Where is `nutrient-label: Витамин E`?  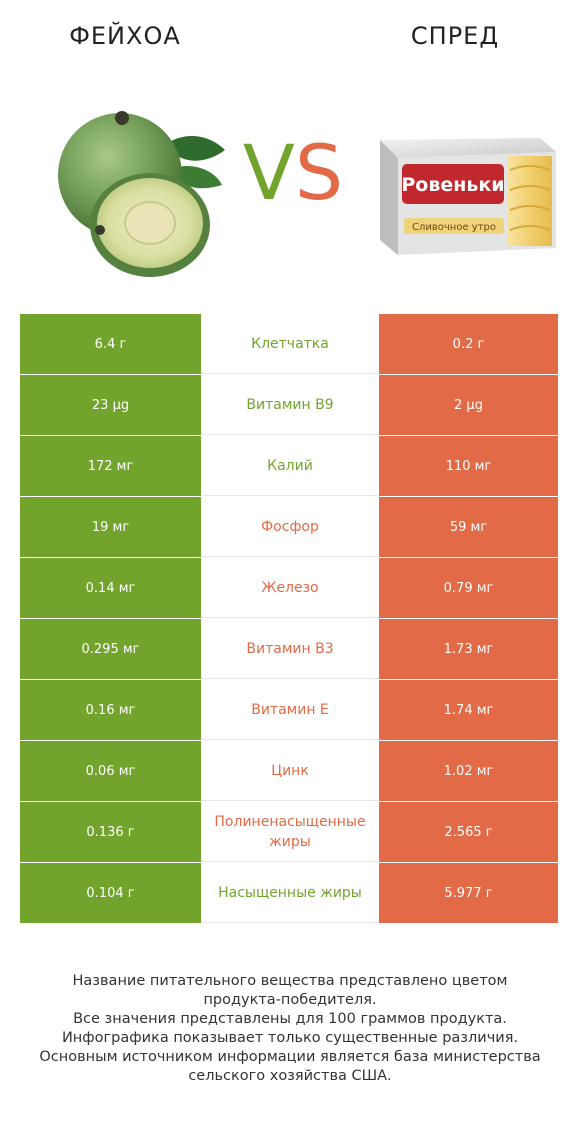 nutrient-label: Витамин E is located at coordinates (290, 710).